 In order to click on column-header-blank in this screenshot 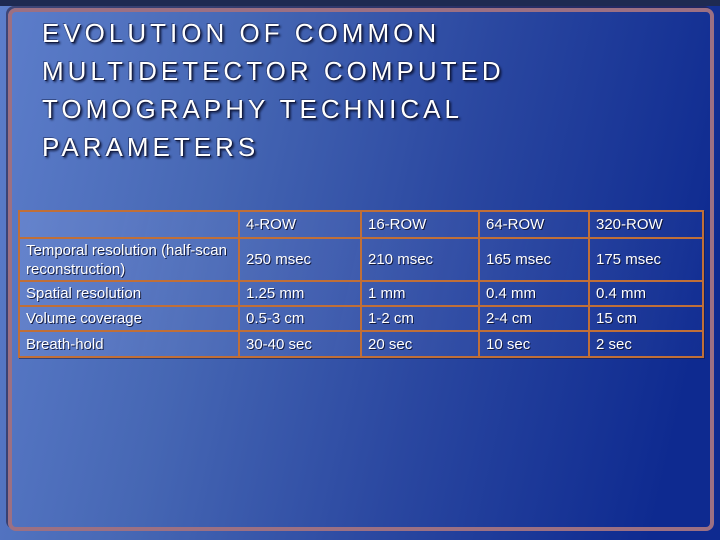, I will do `click(129, 224)`.